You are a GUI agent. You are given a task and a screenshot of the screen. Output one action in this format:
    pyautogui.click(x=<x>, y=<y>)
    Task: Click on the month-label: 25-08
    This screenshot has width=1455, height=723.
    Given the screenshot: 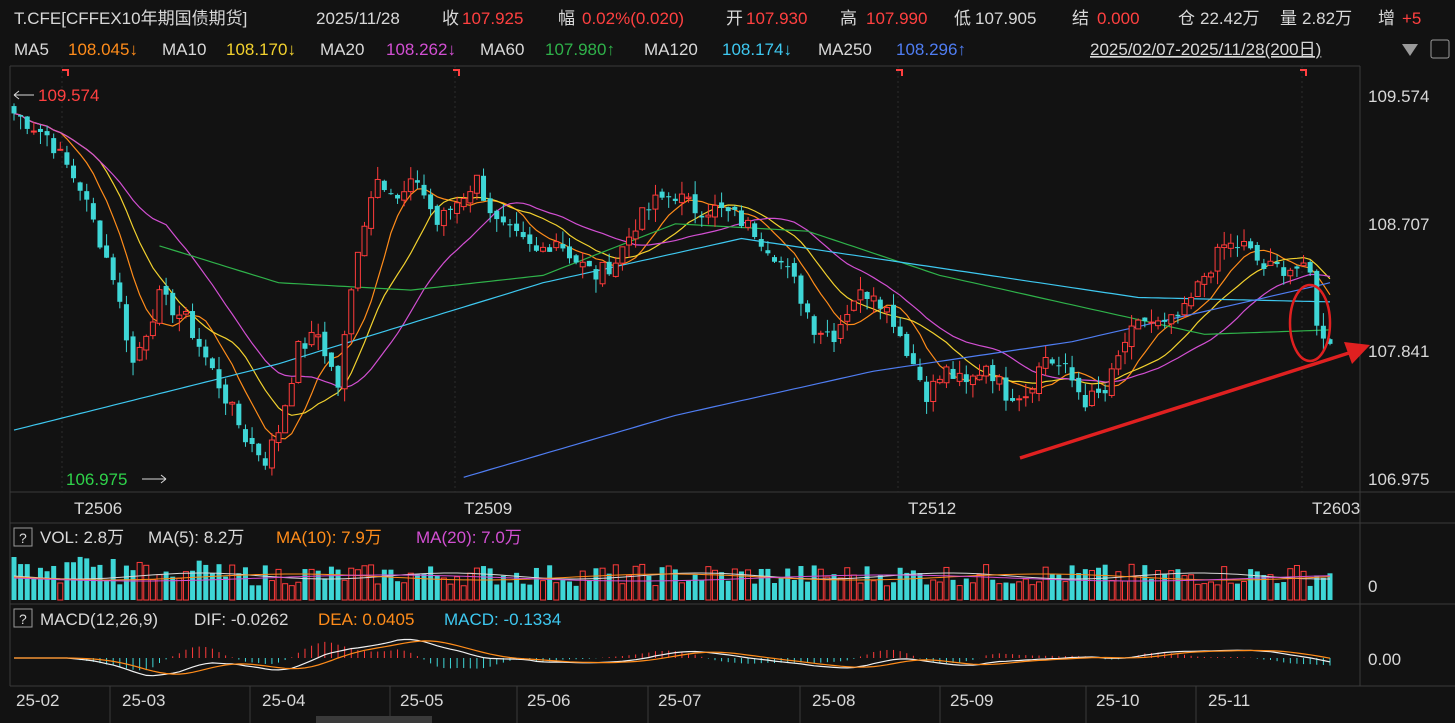 What is the action you would take?
    pyautogui.click(x=833, y=700)
    